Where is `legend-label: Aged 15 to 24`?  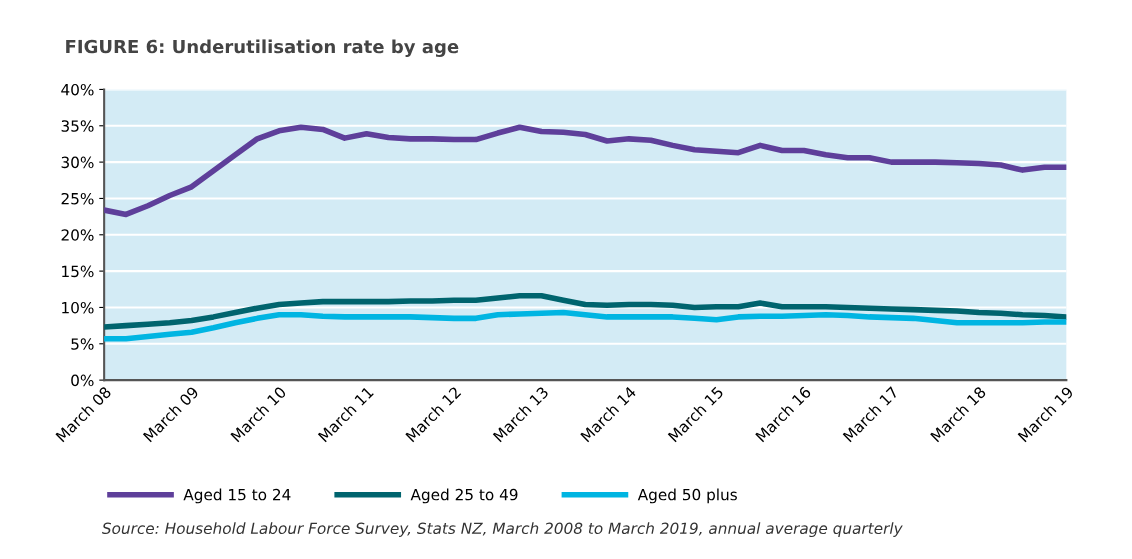
legend-label: Aged 15 to 24 is located at coordinates (237, 496).